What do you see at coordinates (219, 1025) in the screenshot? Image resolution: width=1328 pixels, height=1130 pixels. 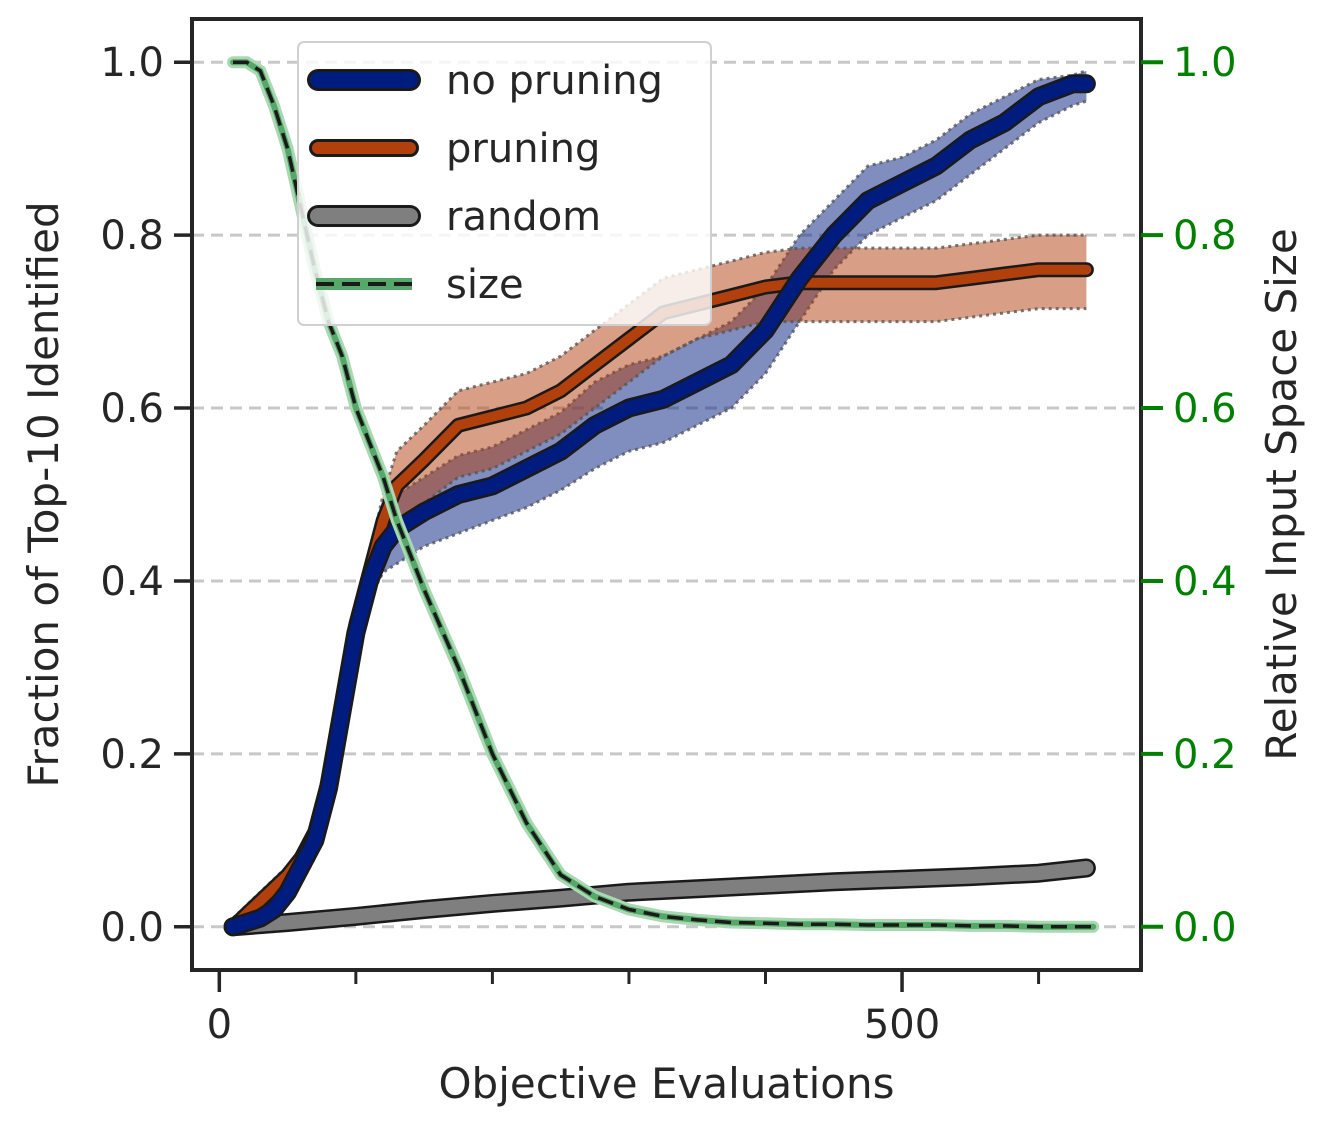 I see `x-tick-label-0: 0` at bounding box center [219, 1025].